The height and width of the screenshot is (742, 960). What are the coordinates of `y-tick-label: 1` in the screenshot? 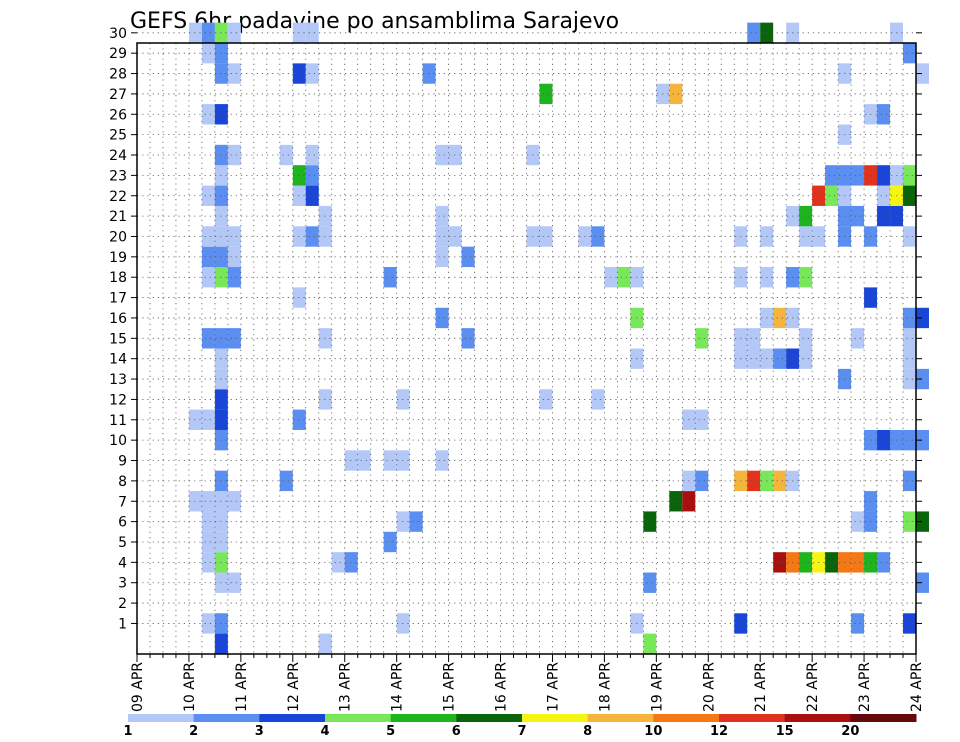 It's located at (122, 624).